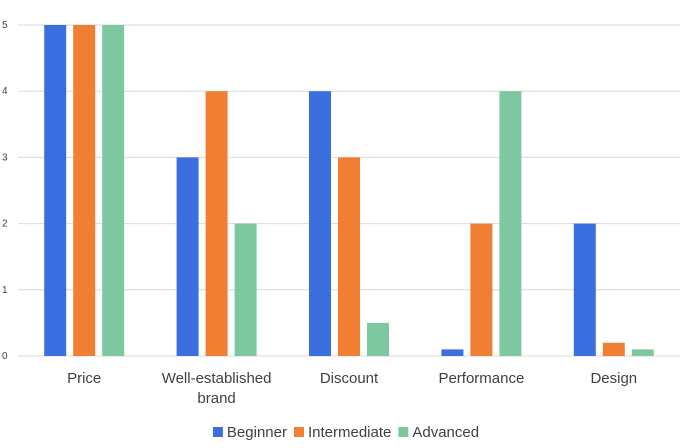  I want to click on y-tick-label: 5, so click(5, 25).